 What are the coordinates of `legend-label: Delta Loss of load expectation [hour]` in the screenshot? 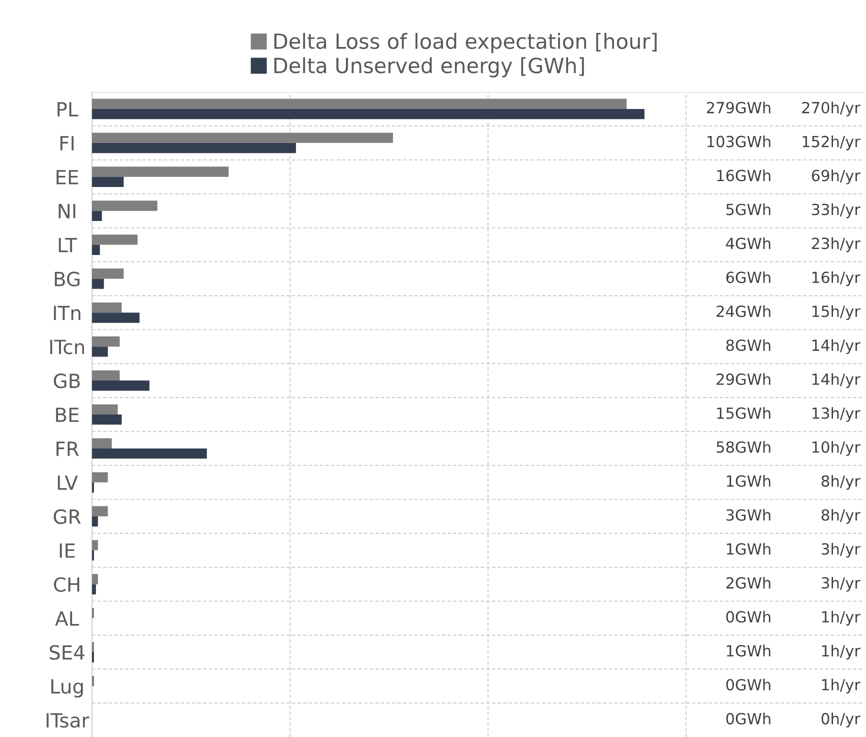 It's located at (465, 43).